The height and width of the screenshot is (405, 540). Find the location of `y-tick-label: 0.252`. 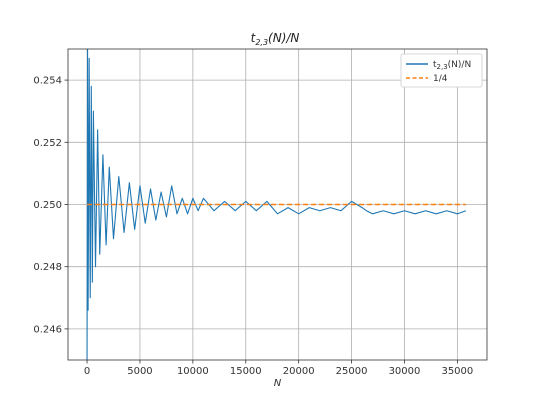

y-tick-label: 0.252 is located at coordinates (47, 143).